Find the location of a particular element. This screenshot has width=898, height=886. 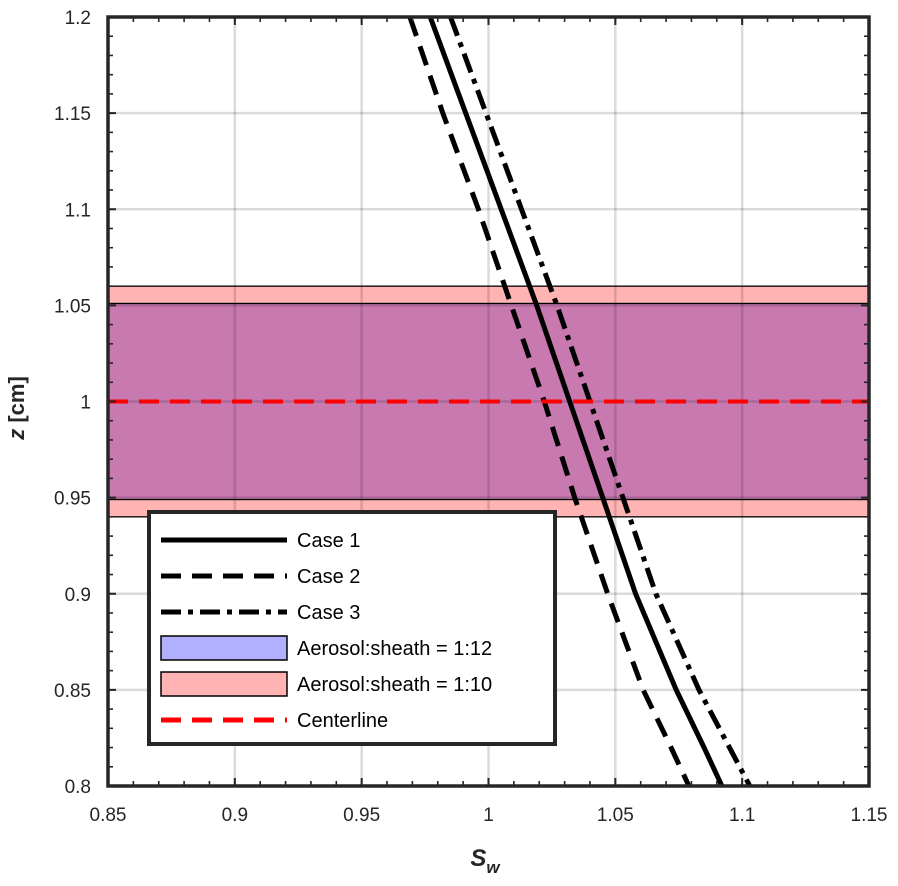

x-tick-label: 0.9 is located at coordinates (235, 815).